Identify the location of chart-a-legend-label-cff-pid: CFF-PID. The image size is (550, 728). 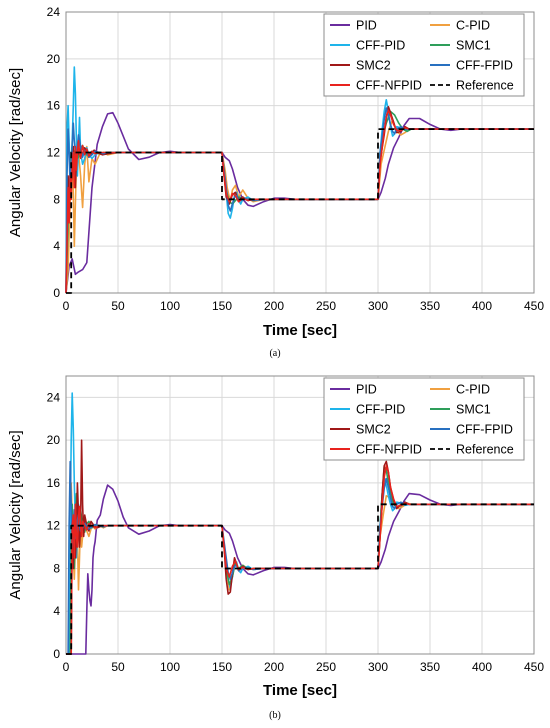
(380, 46).